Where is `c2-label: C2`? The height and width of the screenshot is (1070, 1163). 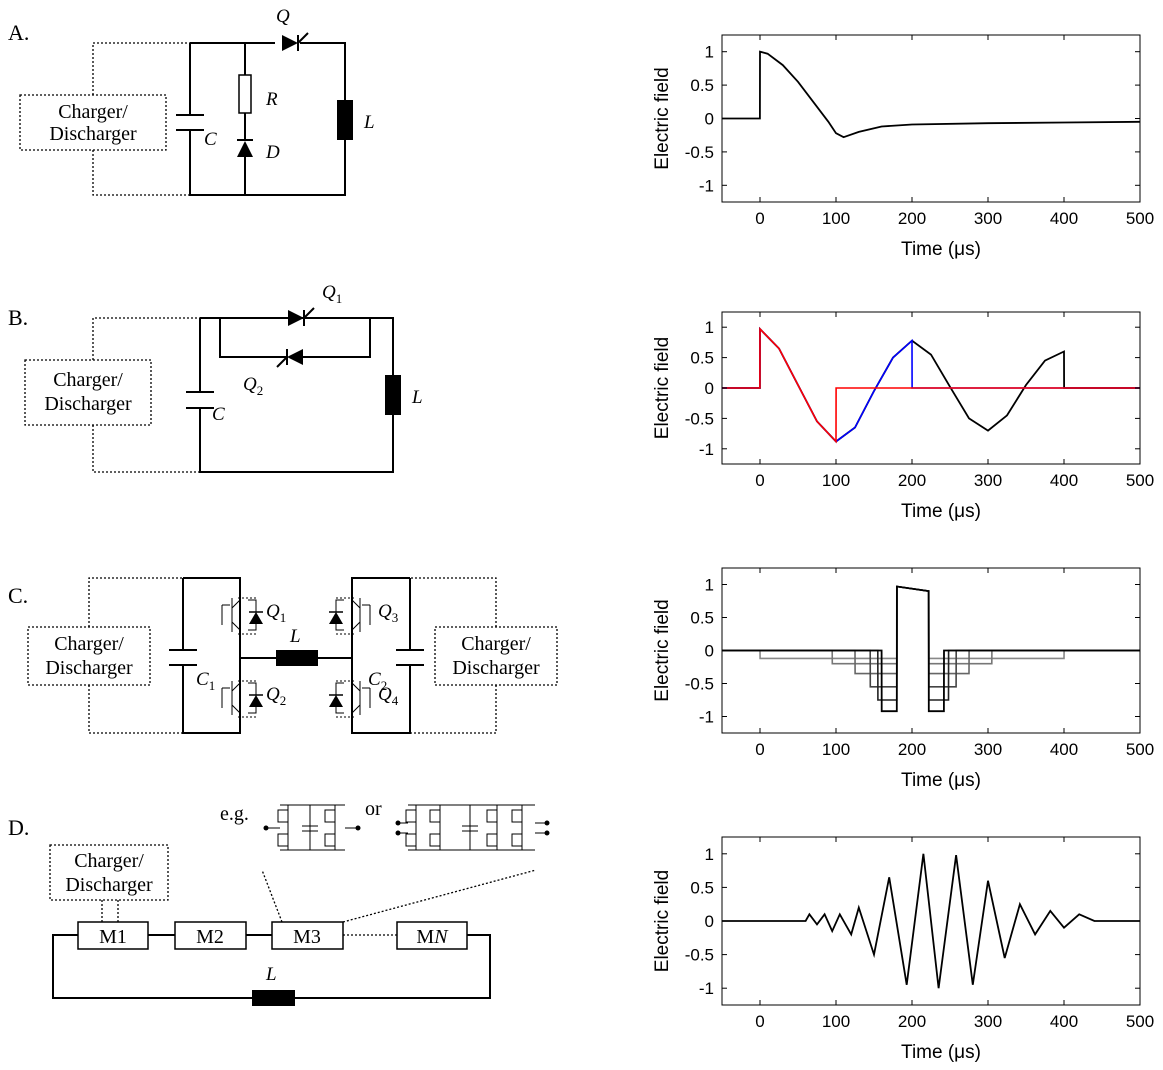 c2-label: C2 is located at coordinates (377, 681).